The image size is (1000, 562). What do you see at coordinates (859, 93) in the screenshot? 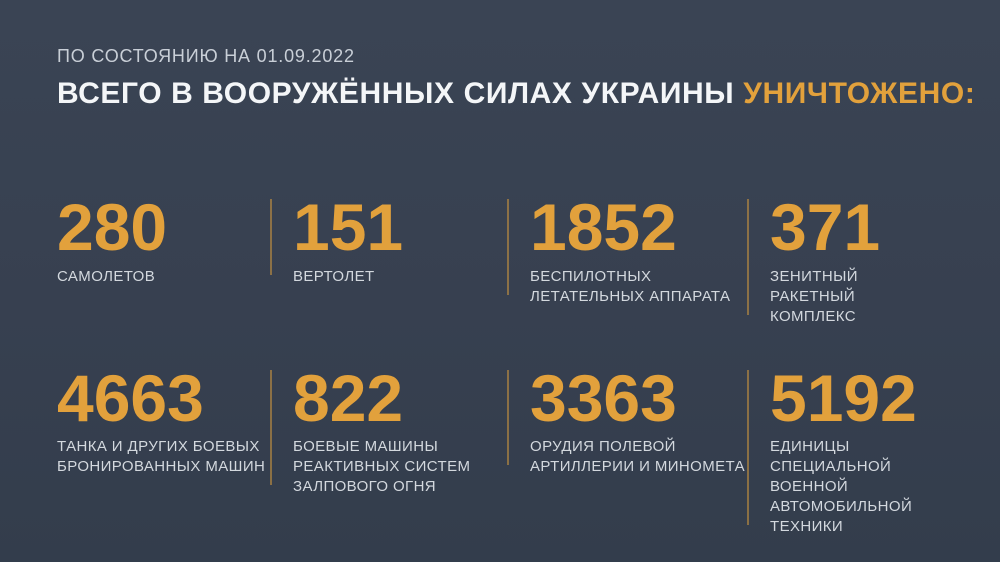
I see `page-title-accent: УНИЧТОЖЕНО:` at bounding box center [859, 93].